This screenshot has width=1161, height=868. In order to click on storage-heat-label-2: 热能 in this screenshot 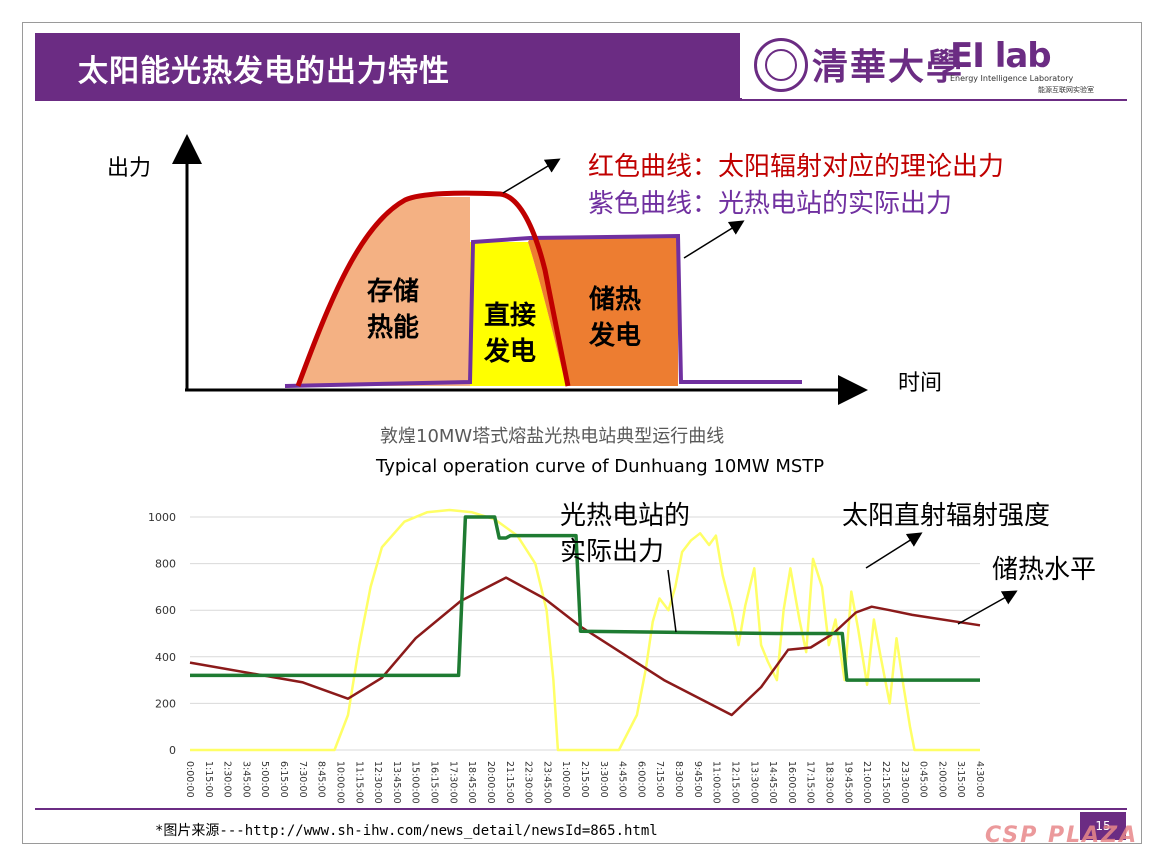, I will do `click(393, 327)`.